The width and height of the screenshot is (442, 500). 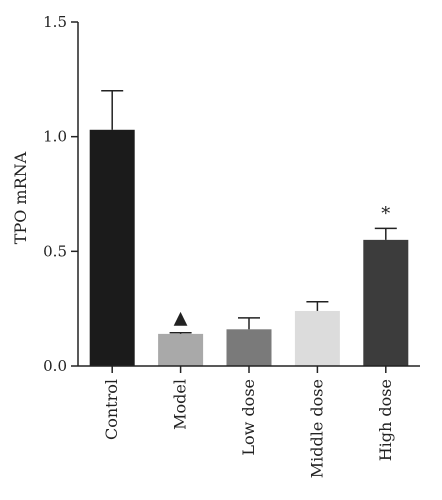 What do you see at coordinates (111, 409) in the screenshot?
I see `x-tick-label: Control` at bounding box center [111, 409].